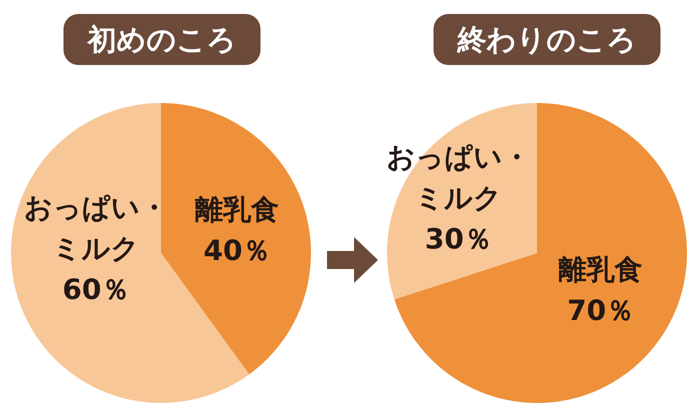 The image size is (700, 420). Describe the element at coordinates (458, 239) in the screenshot. I see `data-label: 30％` at that location.